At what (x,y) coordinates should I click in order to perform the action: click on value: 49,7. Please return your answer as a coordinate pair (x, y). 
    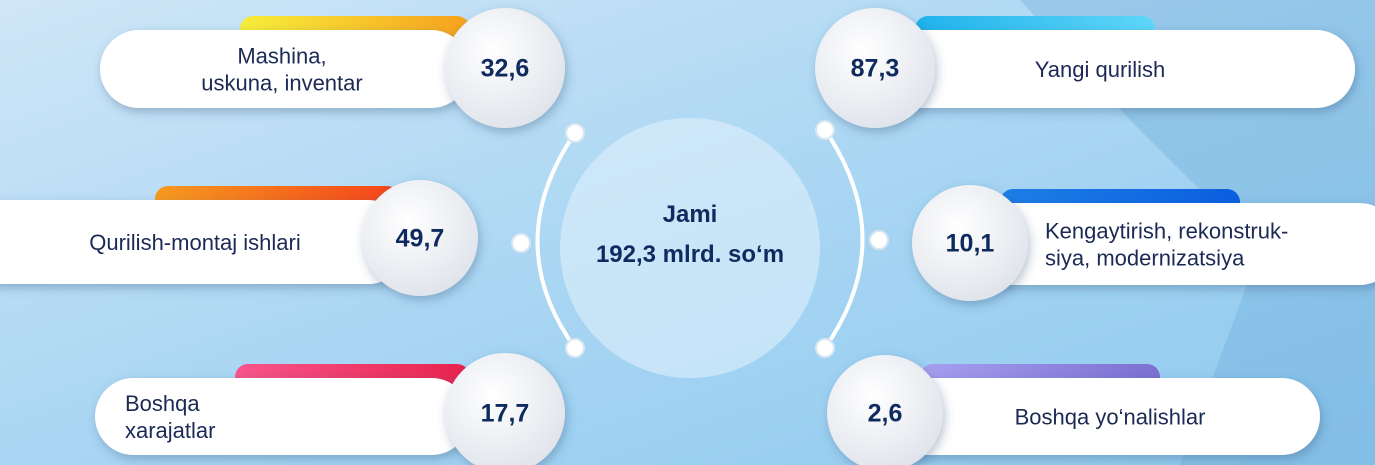
    Looking at the image, I should click on (420, 239).